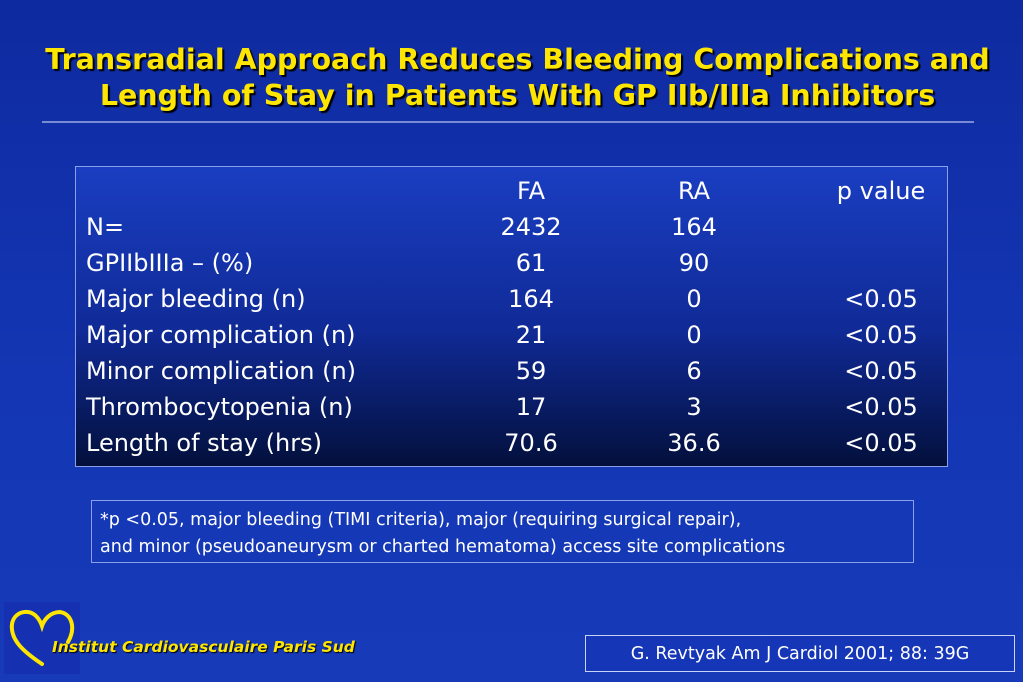  Describe the element at coordinates (531, 371) in the screenshot. I see `cell-fa: 59` at that location.